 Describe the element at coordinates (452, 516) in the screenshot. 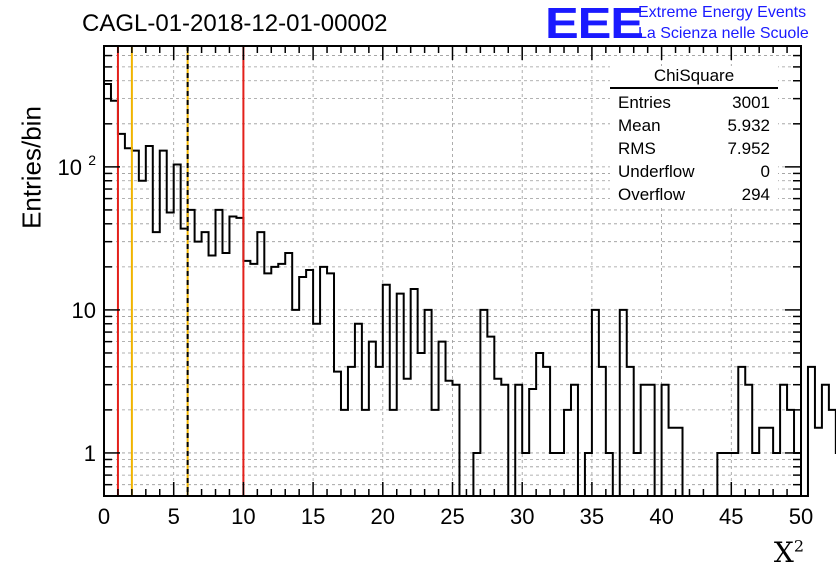

I see `x-tick-label: 25` at that location.